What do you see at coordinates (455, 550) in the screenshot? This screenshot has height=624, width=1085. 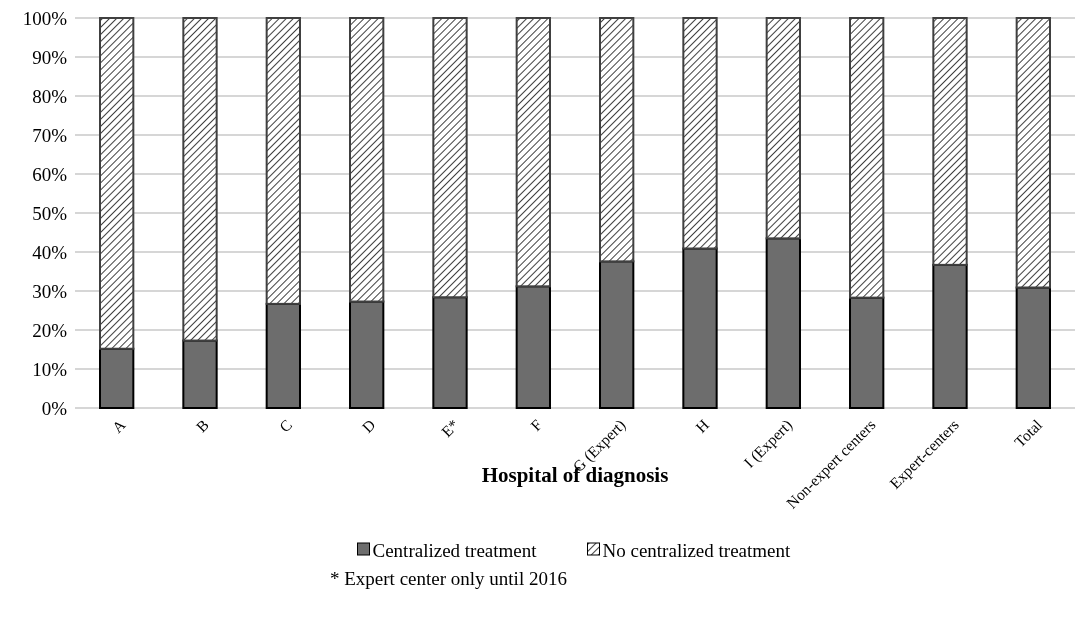 I see `legend-label: Centralized treatment` at bounding box center [455, 550].